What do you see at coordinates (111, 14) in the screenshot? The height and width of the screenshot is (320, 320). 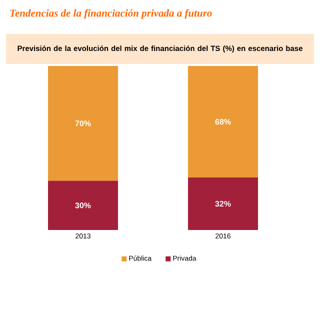 I see `chart-title: Tendencias de la financiación privada a futuro` at bounding box center [111, 14].